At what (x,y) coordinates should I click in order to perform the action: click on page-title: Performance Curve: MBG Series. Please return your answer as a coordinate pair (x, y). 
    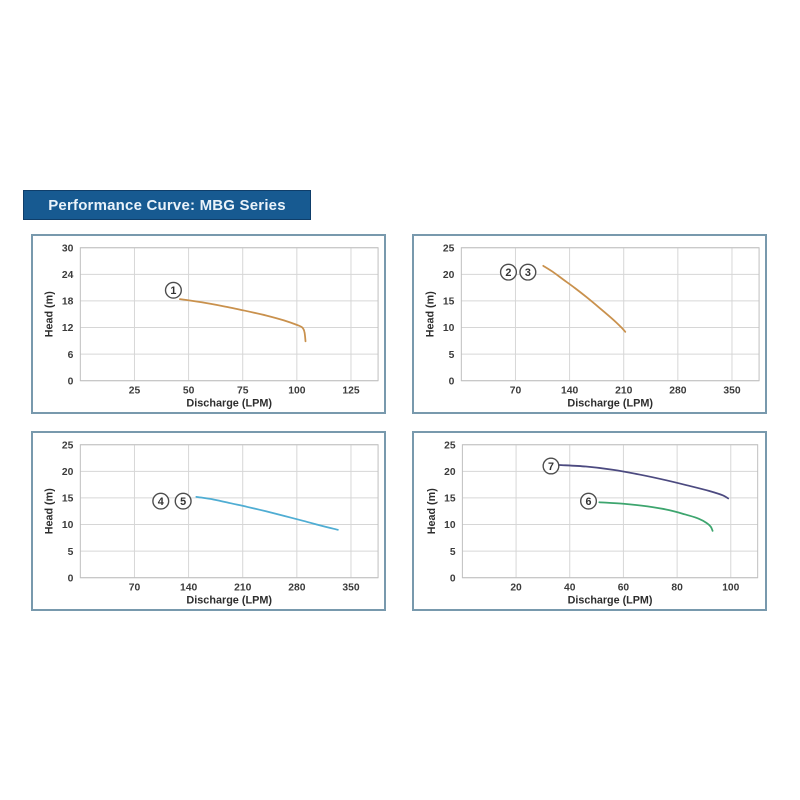
    Looking at the image, I should click on (167, 205).